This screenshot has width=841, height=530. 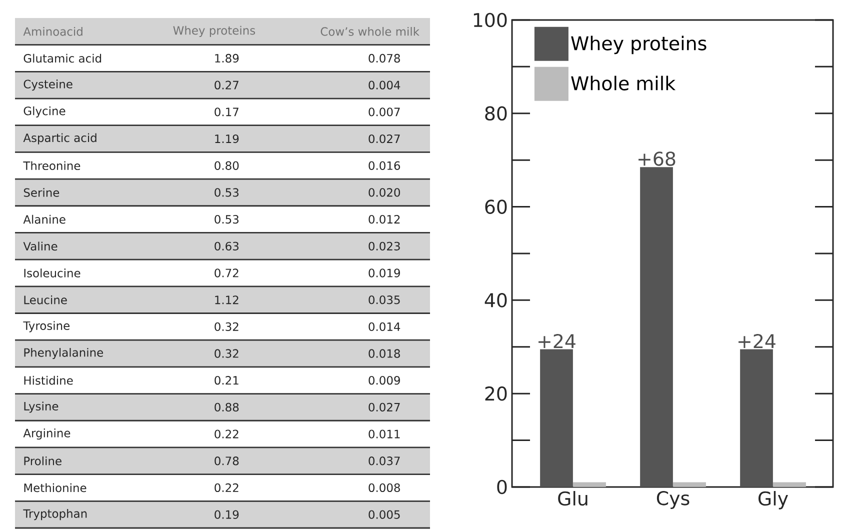 What do you see at coordinates (43, 461) in the screenshot?
I see `category-label: Proline` at bounding box center [43, 461].